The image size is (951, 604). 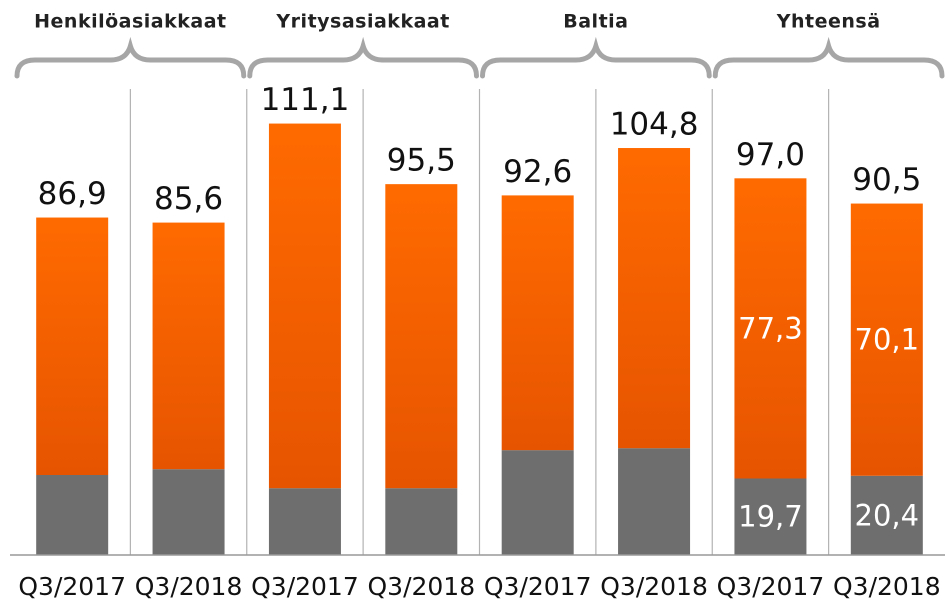 I want to click on total-label: 85,6, so click(x=188, y=199).